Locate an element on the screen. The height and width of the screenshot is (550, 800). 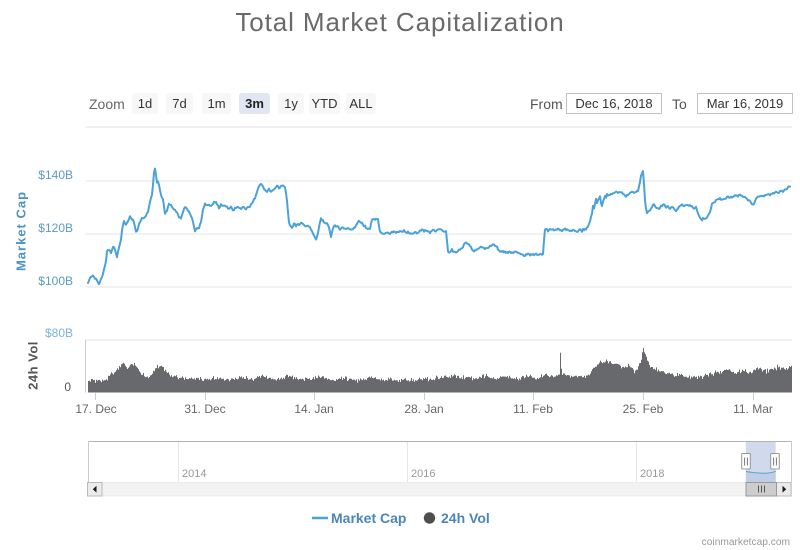
svg-text: 25. Feb is located at coordinates (643, 409).